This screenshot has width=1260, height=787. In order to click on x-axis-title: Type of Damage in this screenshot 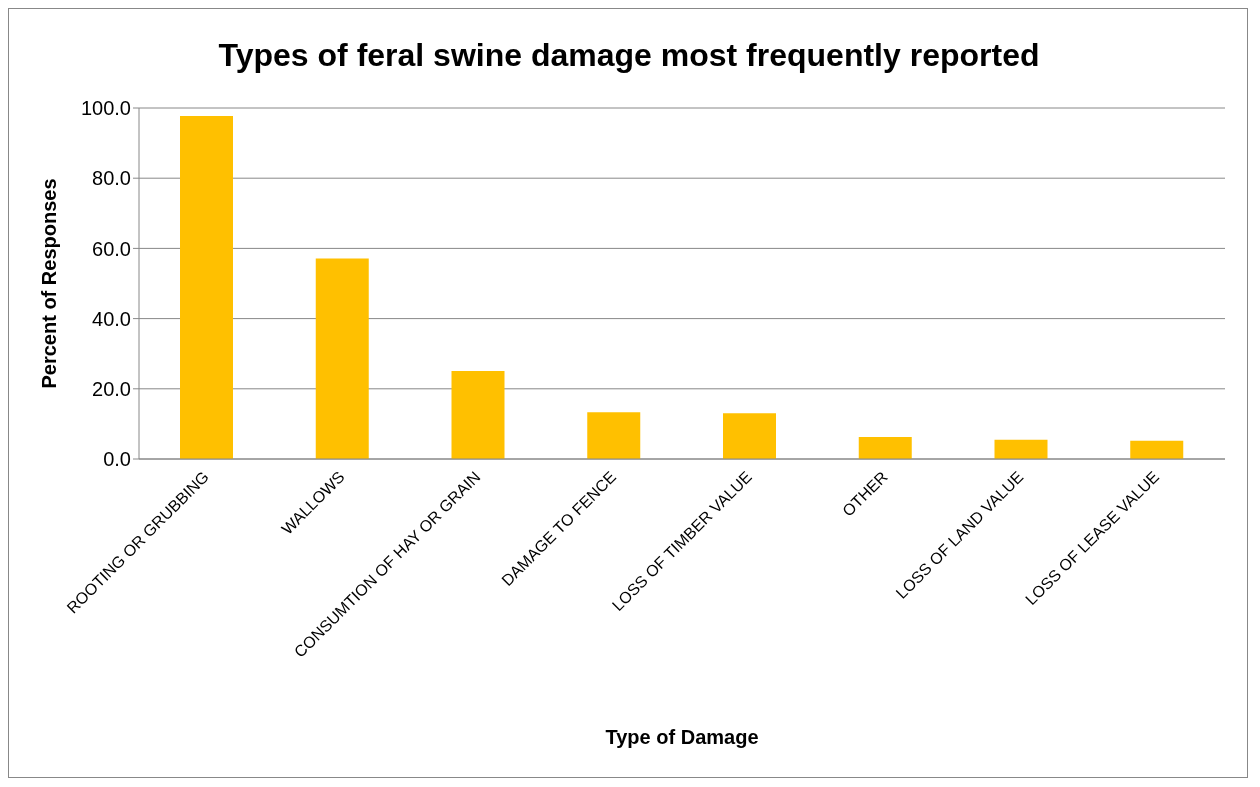, I will do `click(682, 737)`.